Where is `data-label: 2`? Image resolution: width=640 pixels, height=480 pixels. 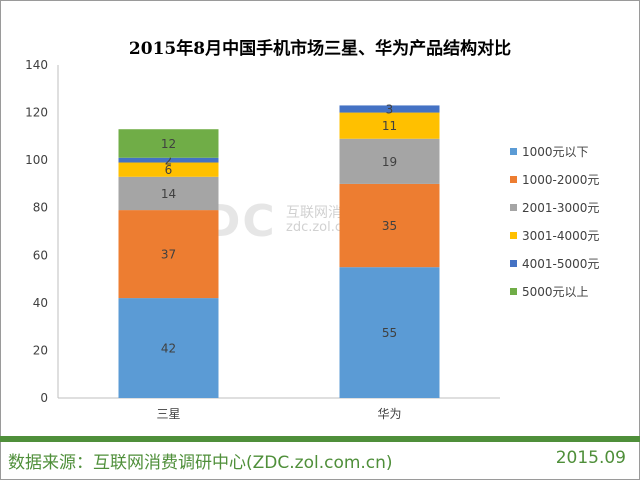
data-label: 2 is located at coordinates (169, 161).